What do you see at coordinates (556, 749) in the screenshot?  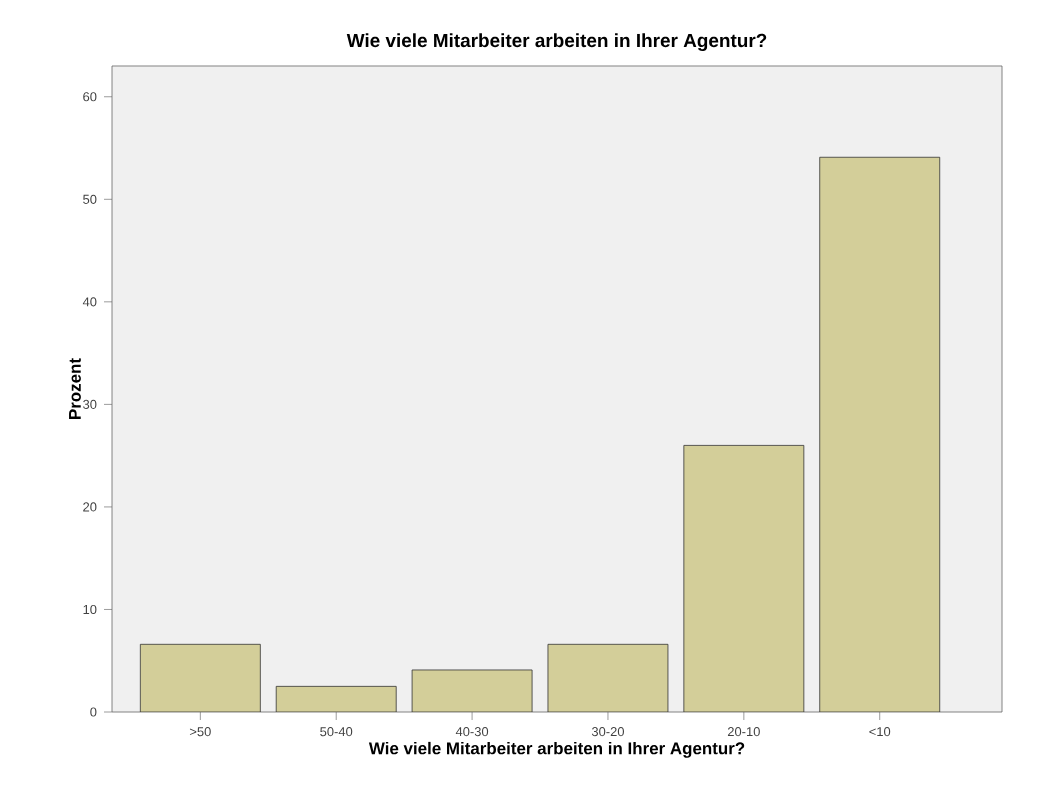 I see `x-axis-title: Wie viele Mitarbeiter arbeiten in Ihrer Agentur?` at bounding box center [556, 749].